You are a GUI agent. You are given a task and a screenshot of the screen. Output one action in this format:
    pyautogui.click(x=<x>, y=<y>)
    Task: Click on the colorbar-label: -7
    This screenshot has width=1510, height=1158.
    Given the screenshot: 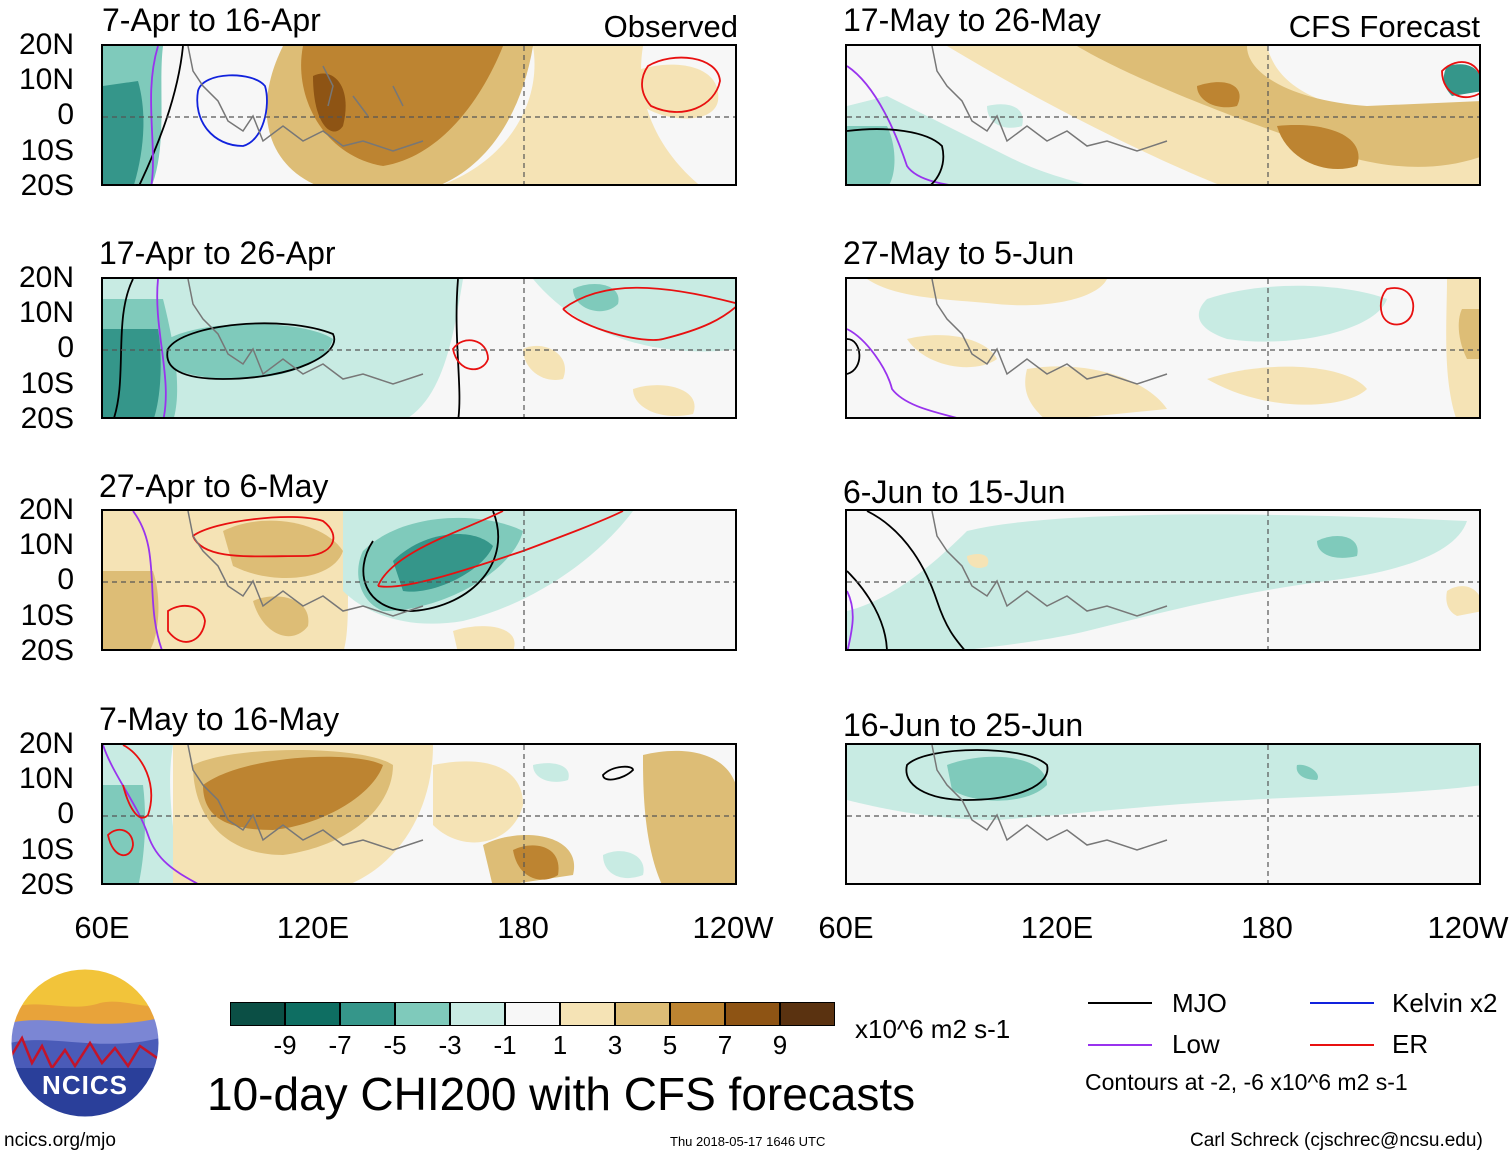 What is the action you would take?
    pyautogui.click(x=340, y=1045)
    